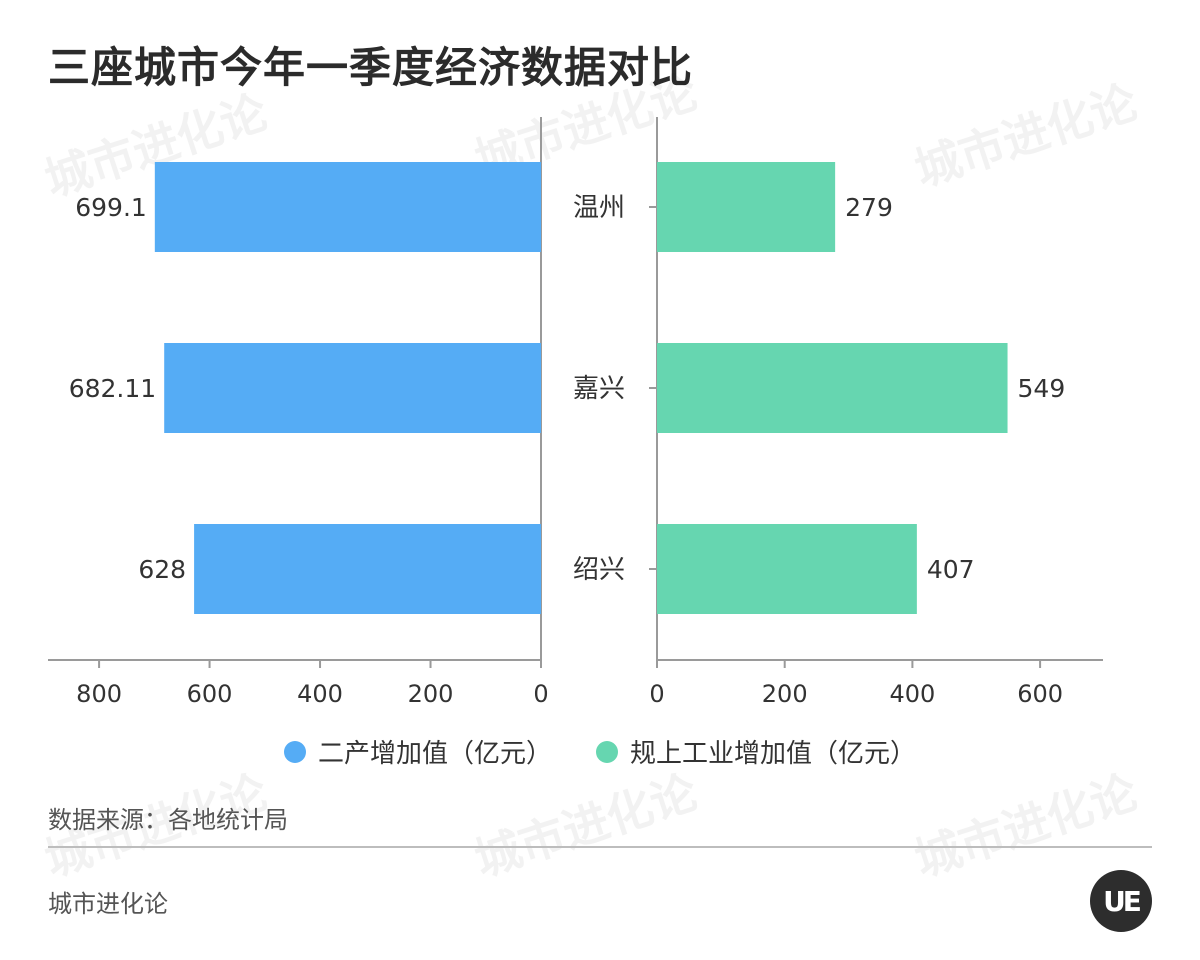 The width and height of the screenshot is (1200, 960). What do you see at coordinates (99, 694) in the screenshot?
I see `left-tick-label: 800` at bounding box center [99, 694].